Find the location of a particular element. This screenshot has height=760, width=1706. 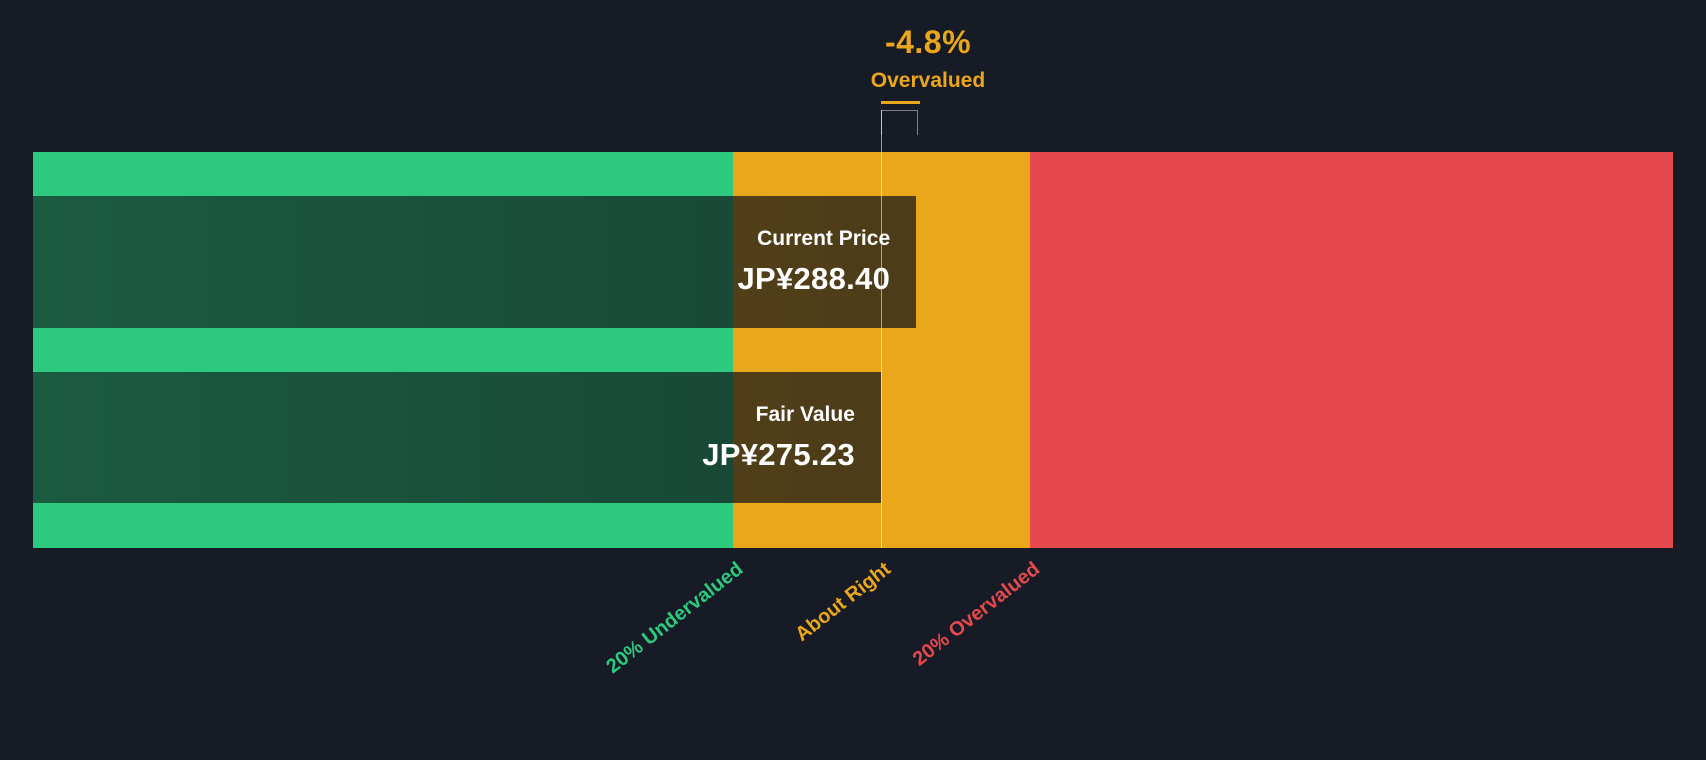

axis-label-about-right: About Right is located at coordinates (843, 602).